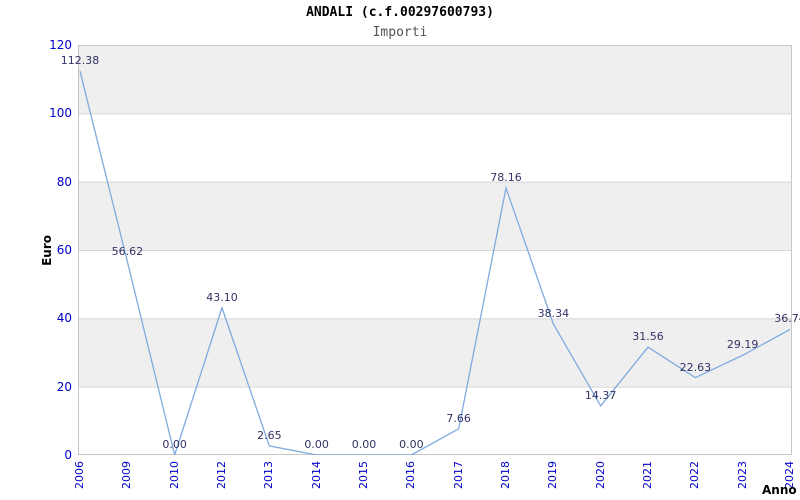  Describe the element at coordinates (60, 113) in the screenshot. I see `y-tick-label: 100` at that location.